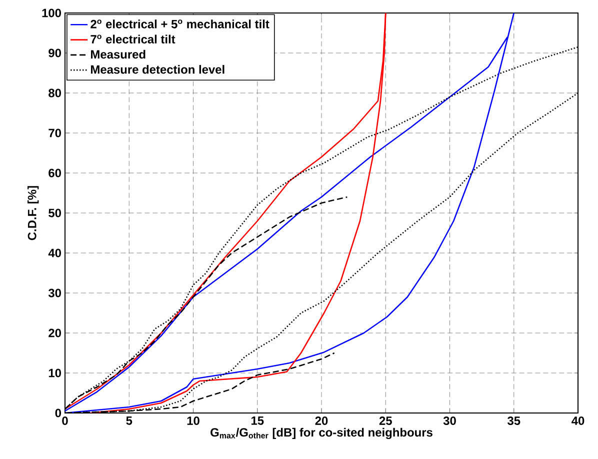  I want to click on y-tick-label: 0, so click(58, 413).